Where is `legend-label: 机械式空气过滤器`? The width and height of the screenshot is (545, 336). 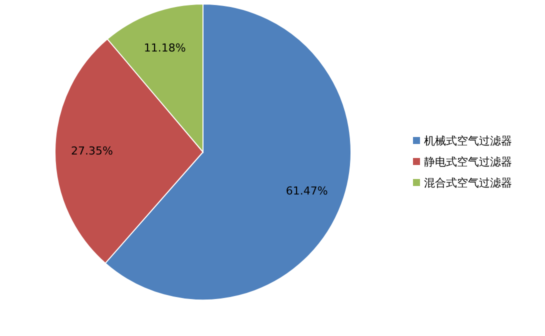 legend-label: 机械式空气过滤器 is located at coordinates (468, 141).